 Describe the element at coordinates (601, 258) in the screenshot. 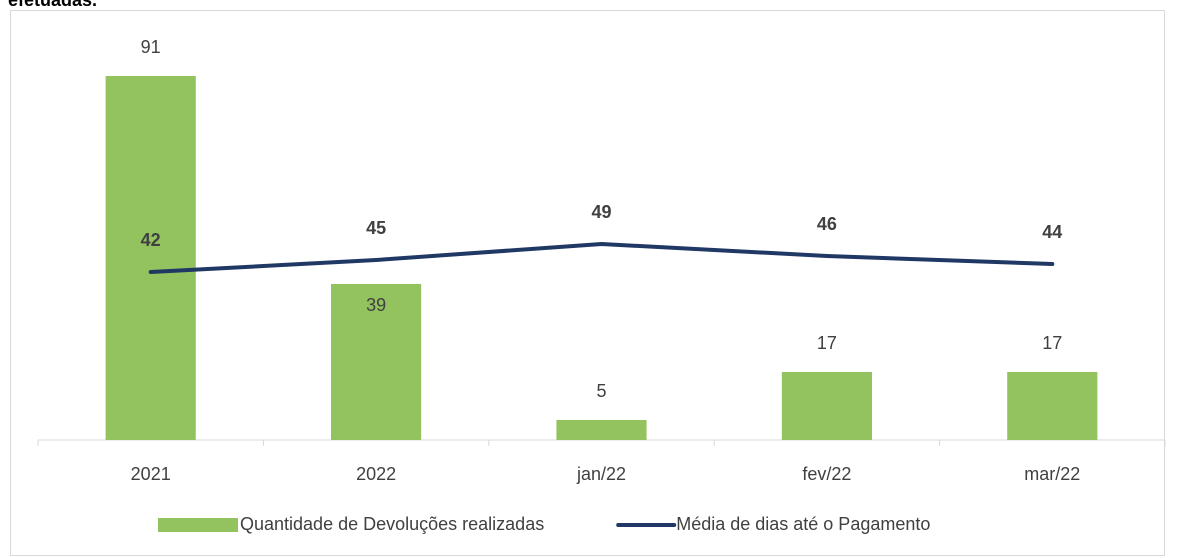

I see `line` at that location.